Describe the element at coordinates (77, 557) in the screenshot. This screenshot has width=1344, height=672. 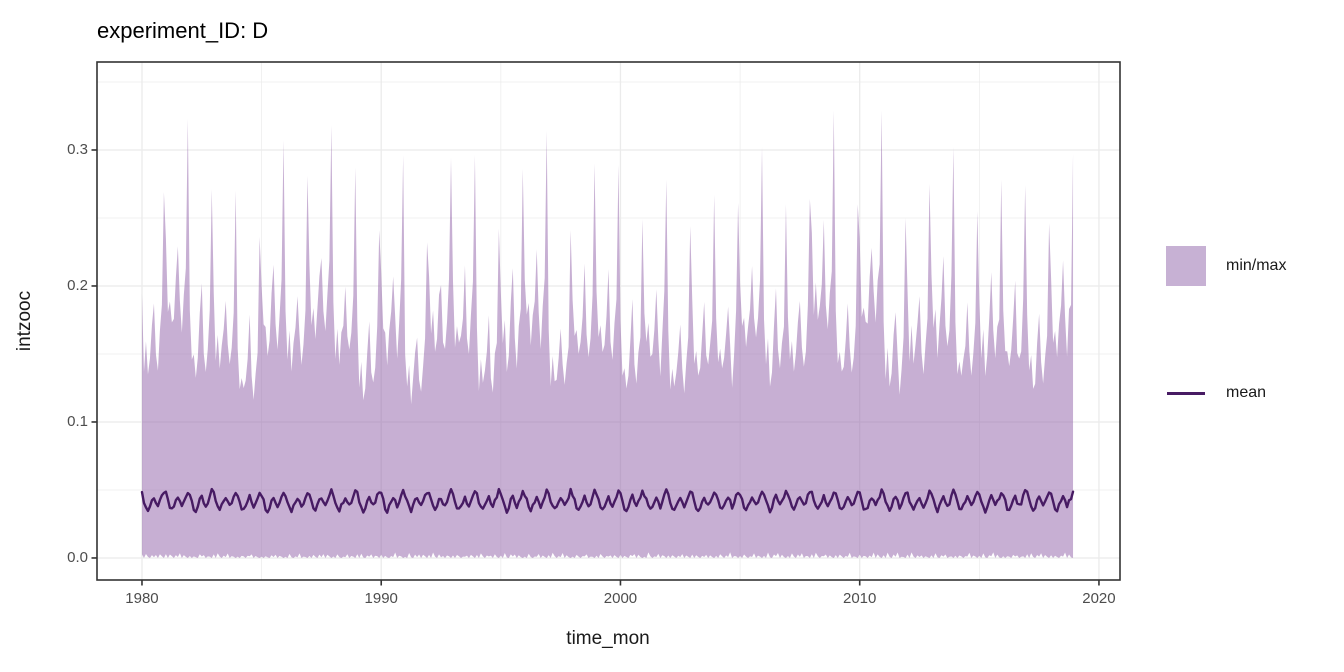
I see `y-tick-label: 0.0` at that location.